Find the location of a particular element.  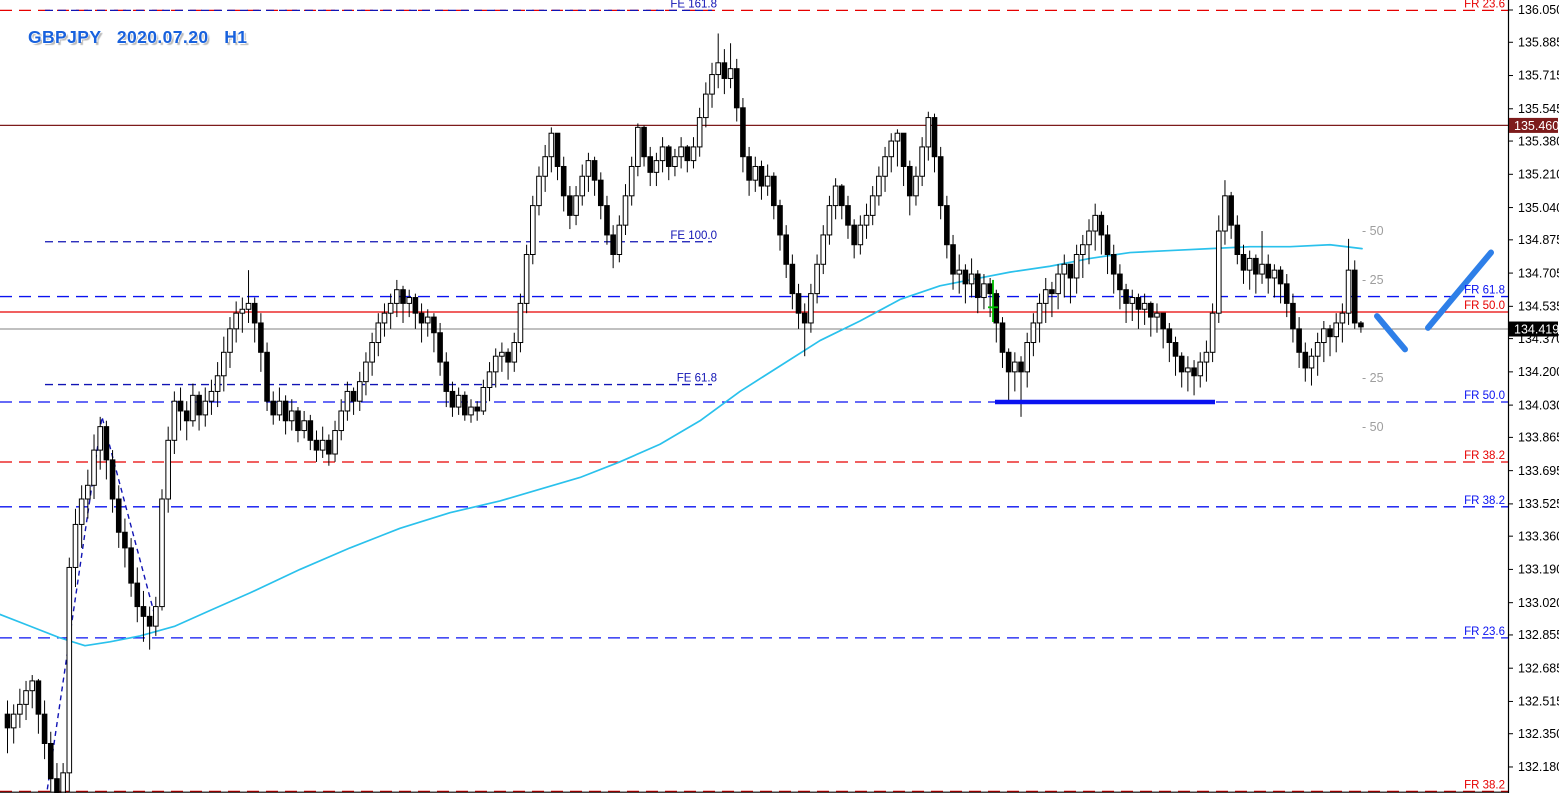

trend-arrows is located at coordinates (1434, 301).